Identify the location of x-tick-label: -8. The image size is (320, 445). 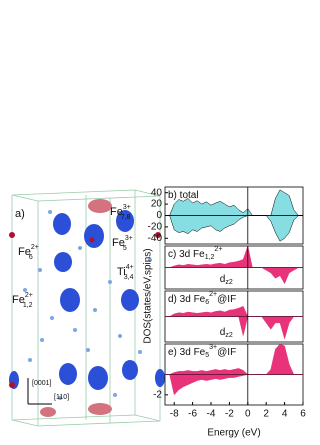
(174, 414).